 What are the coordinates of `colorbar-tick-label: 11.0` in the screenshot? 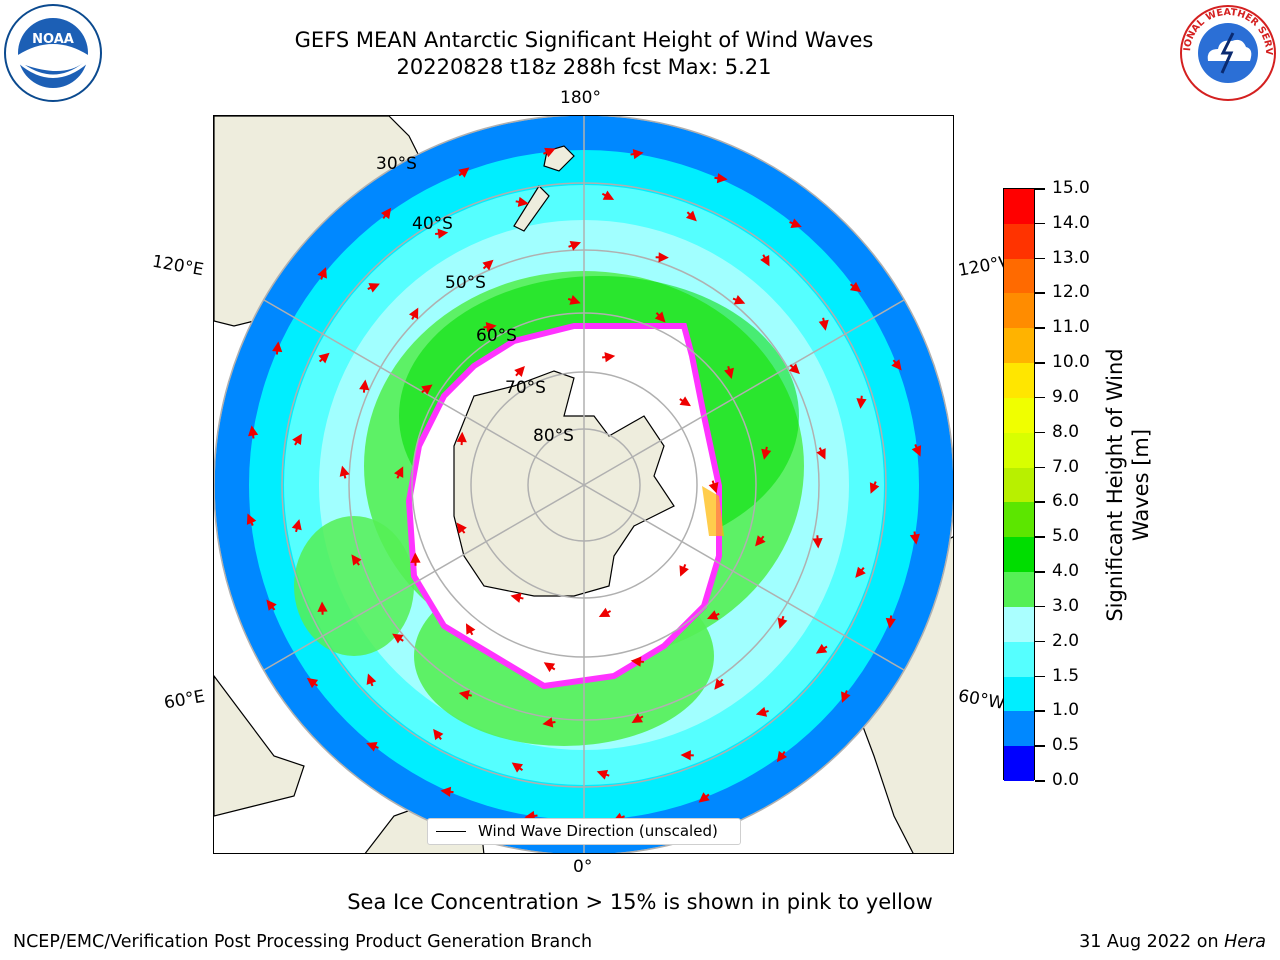 It's located at (1071, 327).